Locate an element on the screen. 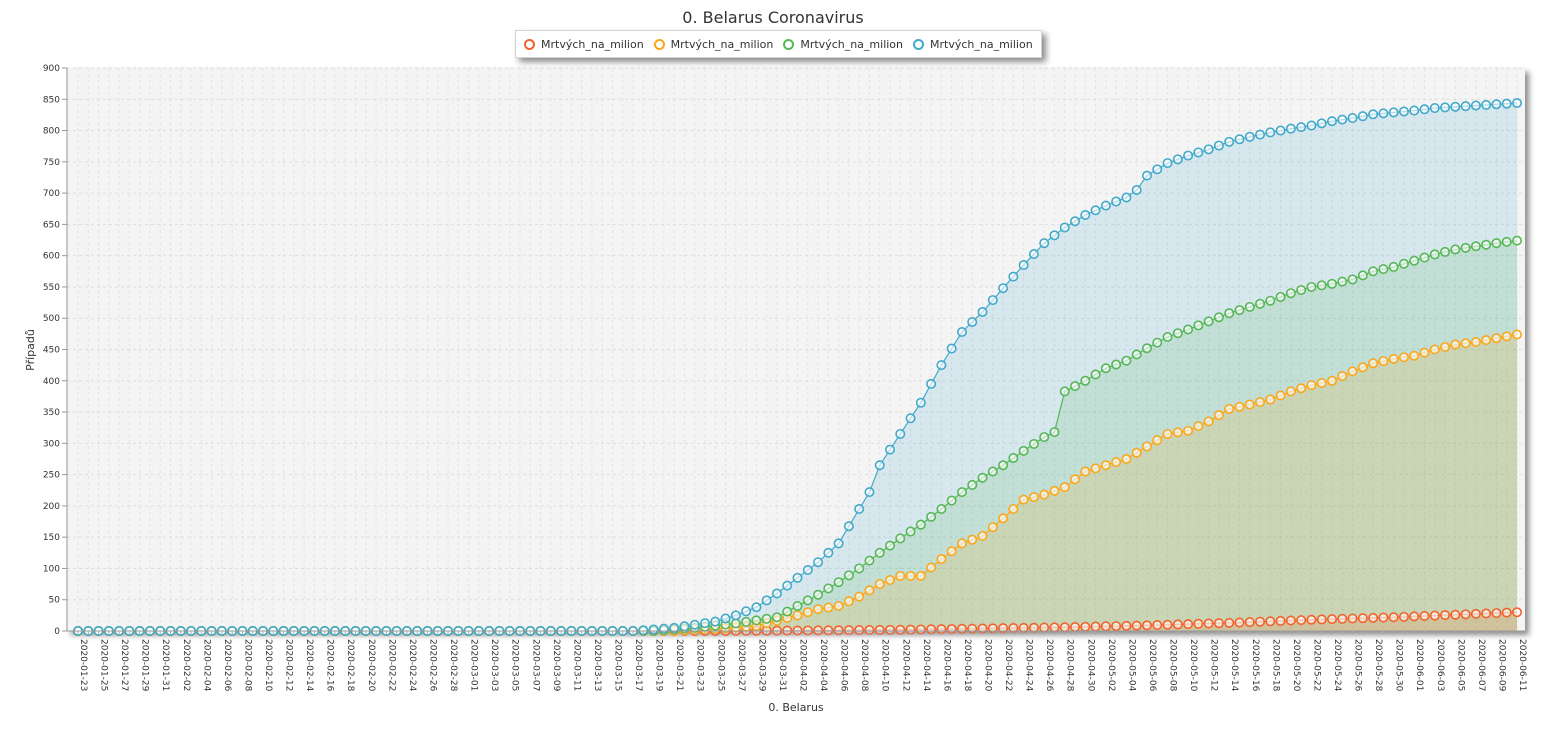  legend-item-4: Mrtvých_na_milion is located at coordinates (973, 44).